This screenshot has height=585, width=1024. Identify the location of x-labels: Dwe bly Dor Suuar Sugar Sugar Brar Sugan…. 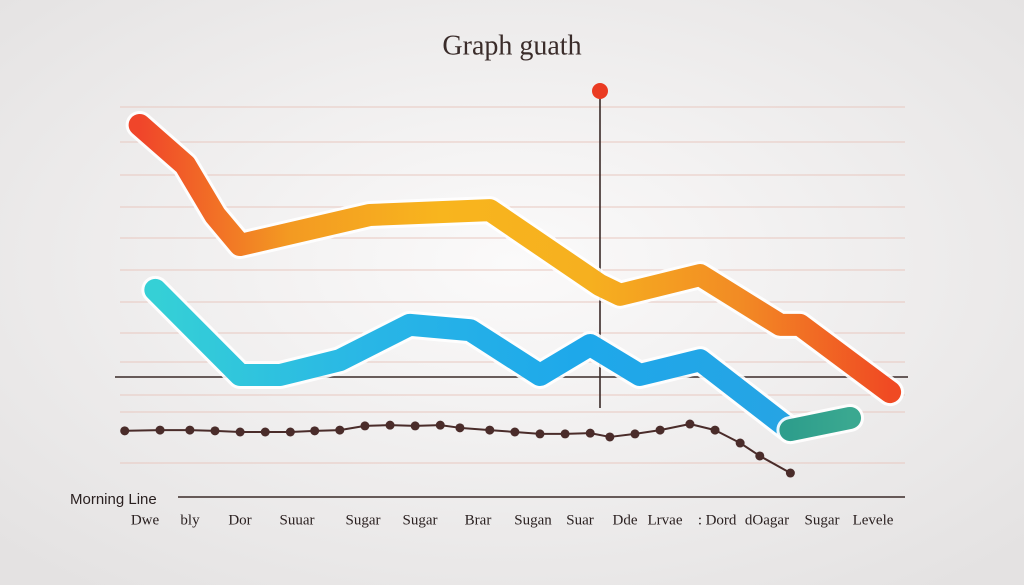
(512, 520).